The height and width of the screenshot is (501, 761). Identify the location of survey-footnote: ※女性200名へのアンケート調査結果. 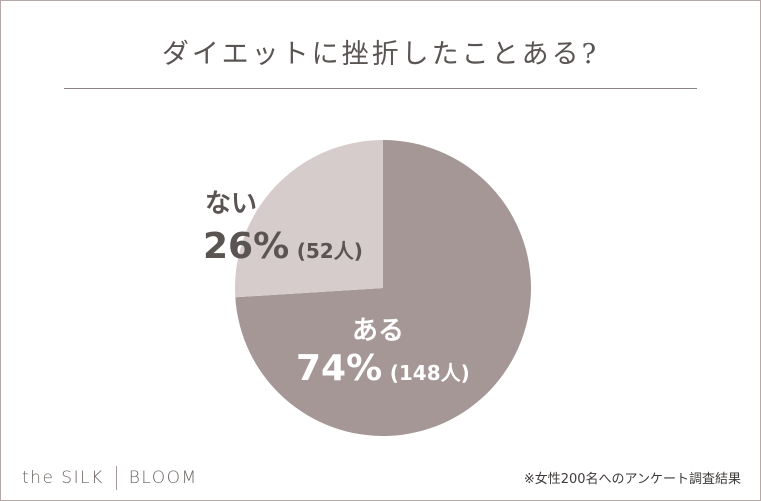
(632, 479).